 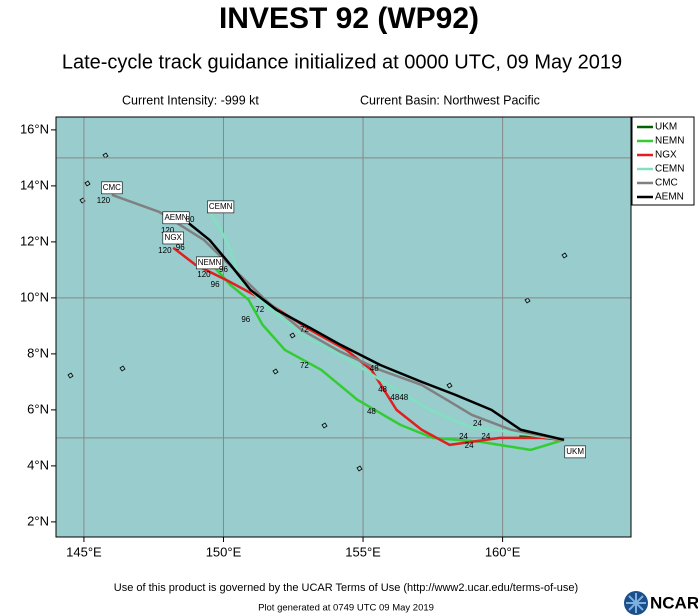 I want to click on legend-label: NEMN, so click(x=669, y=141).